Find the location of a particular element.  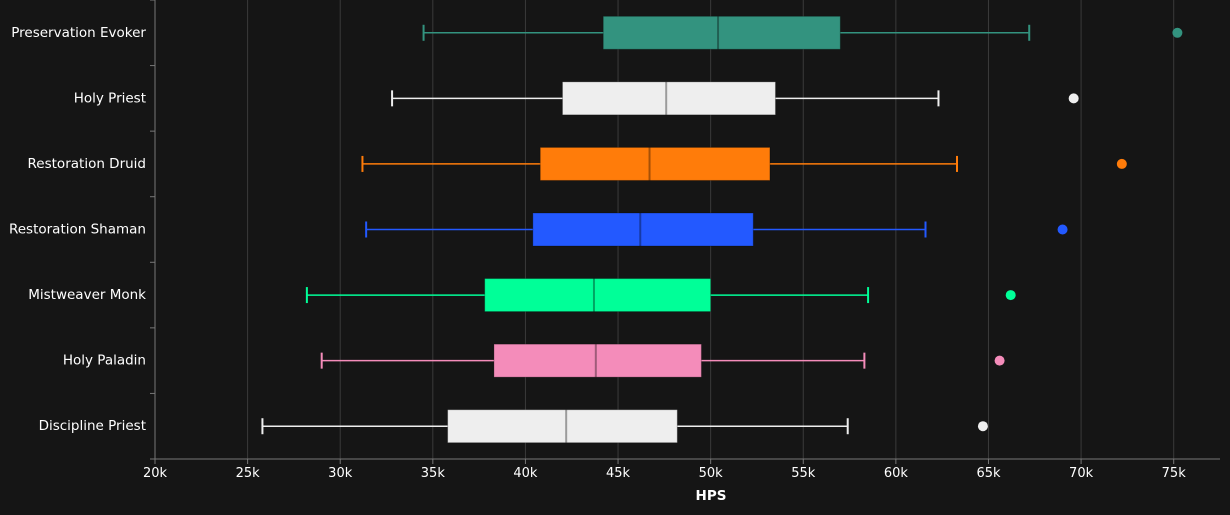

category-label: Discipline Priest is located at coordinates (92, 426).